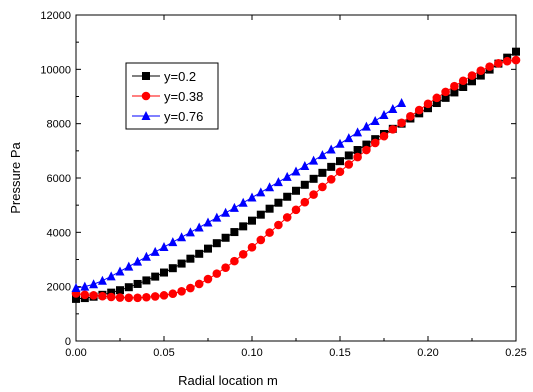 The width and height of the screenshot is (533, 392). Describe the element at coordinates (183, 96) in the screenshot. I see `legend-label: y=0.38` at that location.